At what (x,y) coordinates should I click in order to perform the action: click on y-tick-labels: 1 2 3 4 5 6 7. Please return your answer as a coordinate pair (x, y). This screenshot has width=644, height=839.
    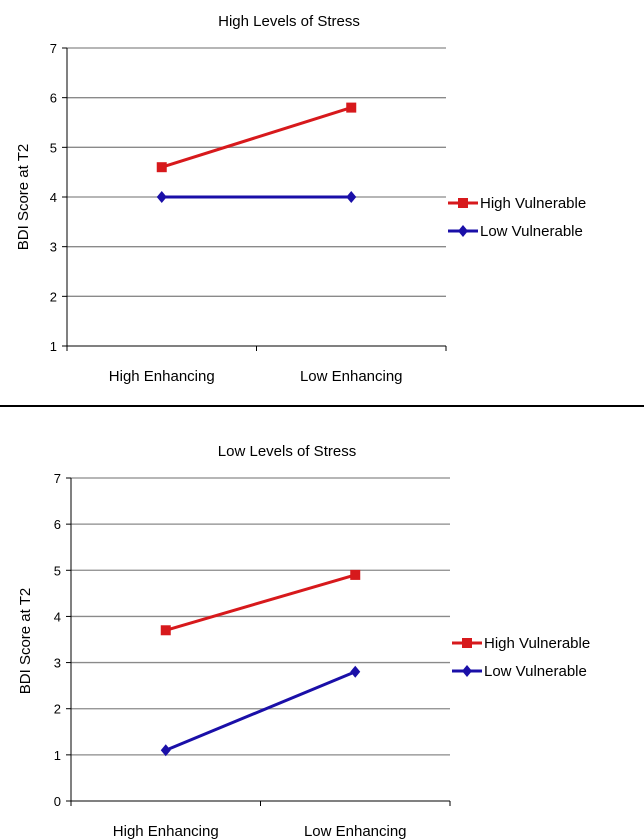
    Looking at the image, I should click on (53, 197).